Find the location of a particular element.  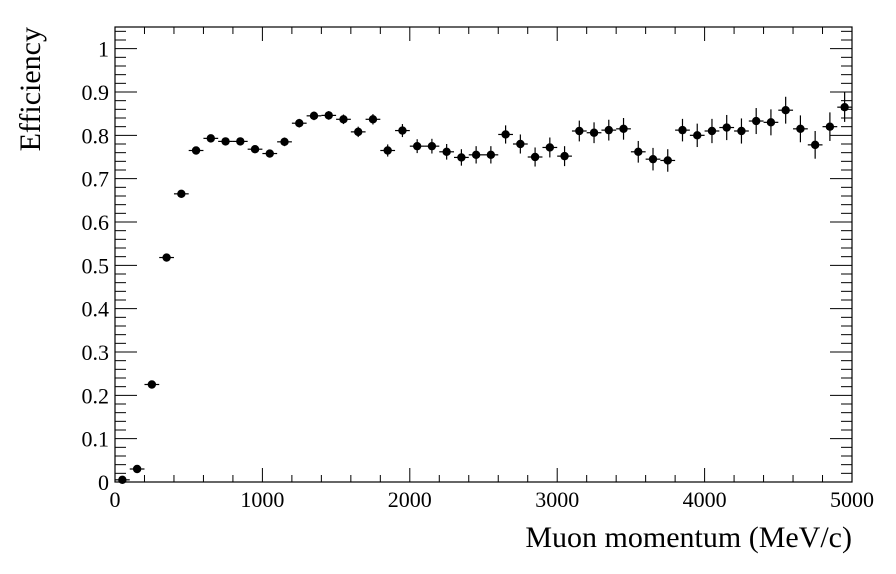

y-tick-label: 0.9 is located at coordinates (96, 92).